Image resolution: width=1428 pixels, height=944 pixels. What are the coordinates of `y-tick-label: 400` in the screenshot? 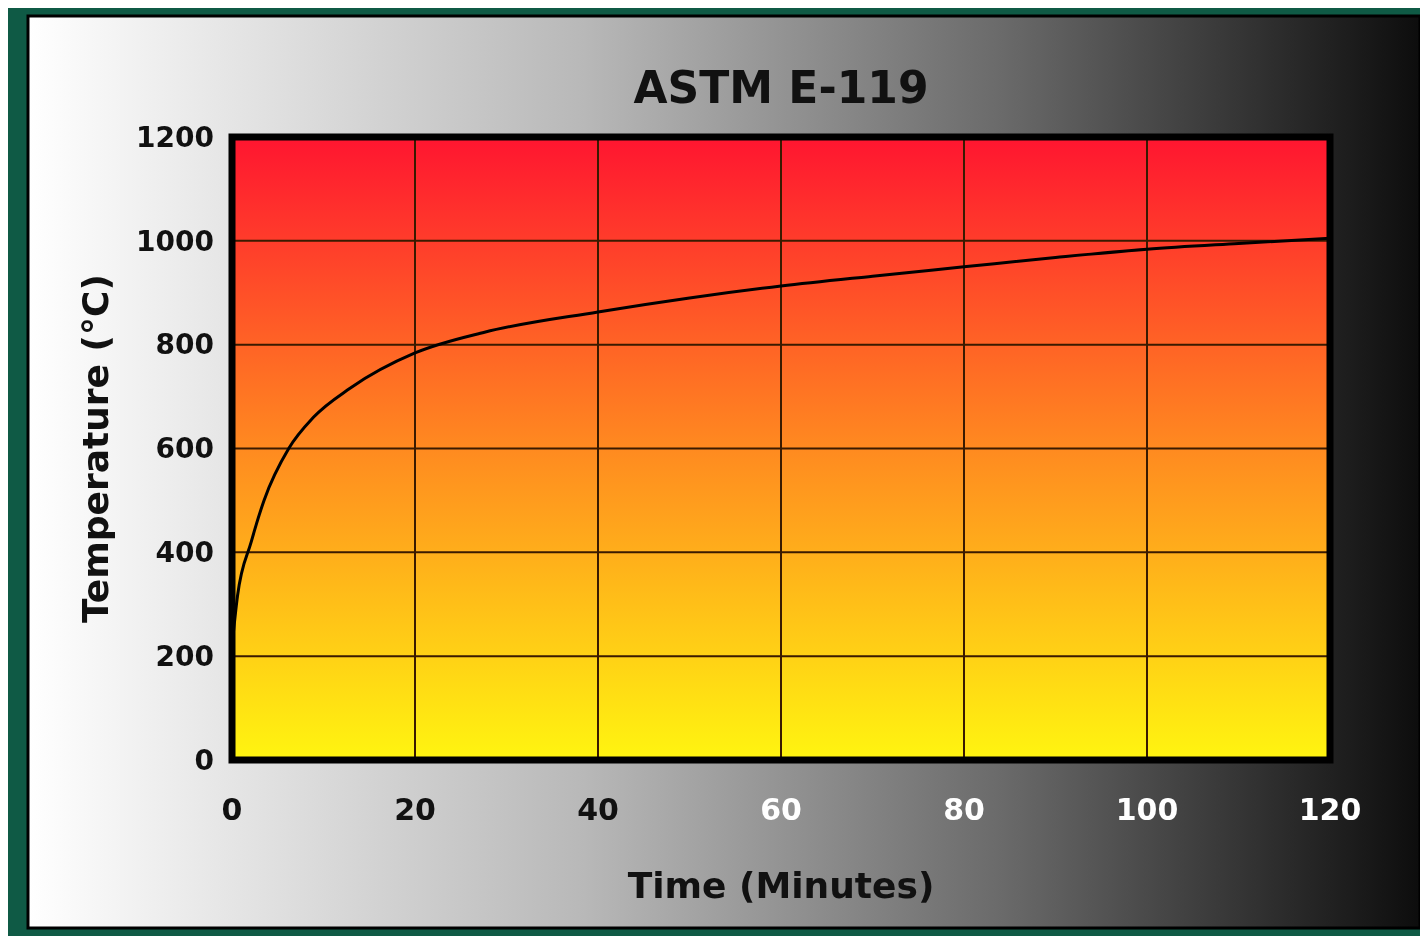 It's located at (184, 553).